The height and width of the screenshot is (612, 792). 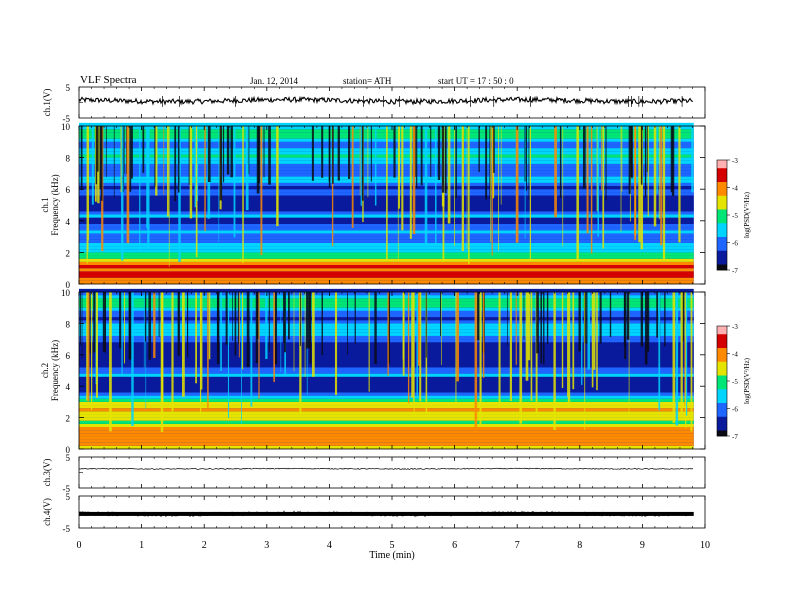 What do you see at coordinates (45, 204) in the screenshot?
I see `ch1_spectrum-channel-label: ch.1` at bounding box center [45, 204].